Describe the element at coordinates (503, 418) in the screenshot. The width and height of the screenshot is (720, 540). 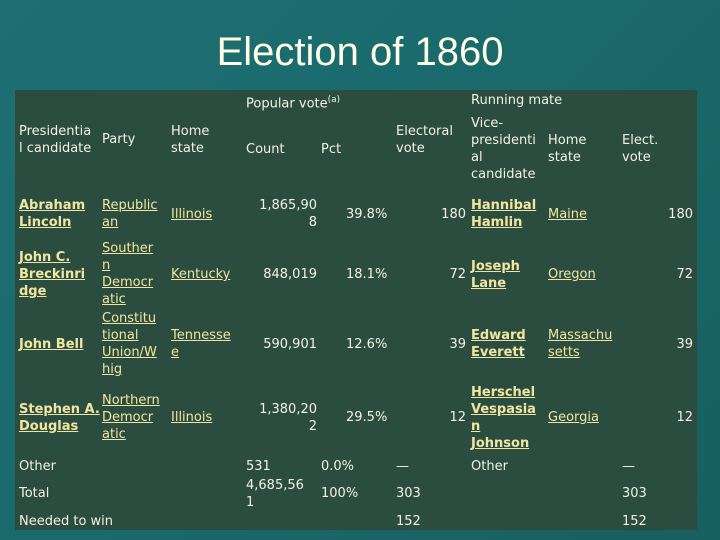
I see `vp-candidate-link: Herschel Vespasia n Johnson` at that location.